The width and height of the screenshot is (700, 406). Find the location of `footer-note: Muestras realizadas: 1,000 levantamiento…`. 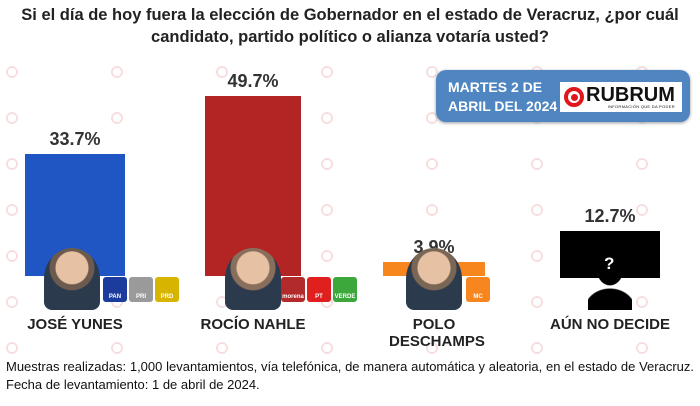

footer-note: Muestras realizadas: 1,000 levantamiento… is located at coordinates (350, 375).